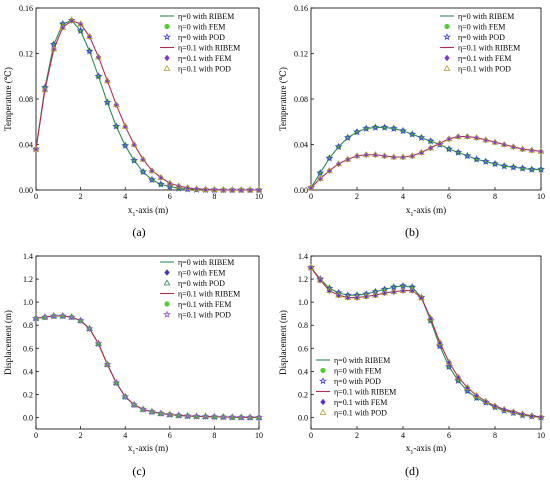 This screenshot has width=550, height=482. Describe the element at coordinates (303, 279) in the screenshot. I see `y-tick-label: 1.2` at that location.